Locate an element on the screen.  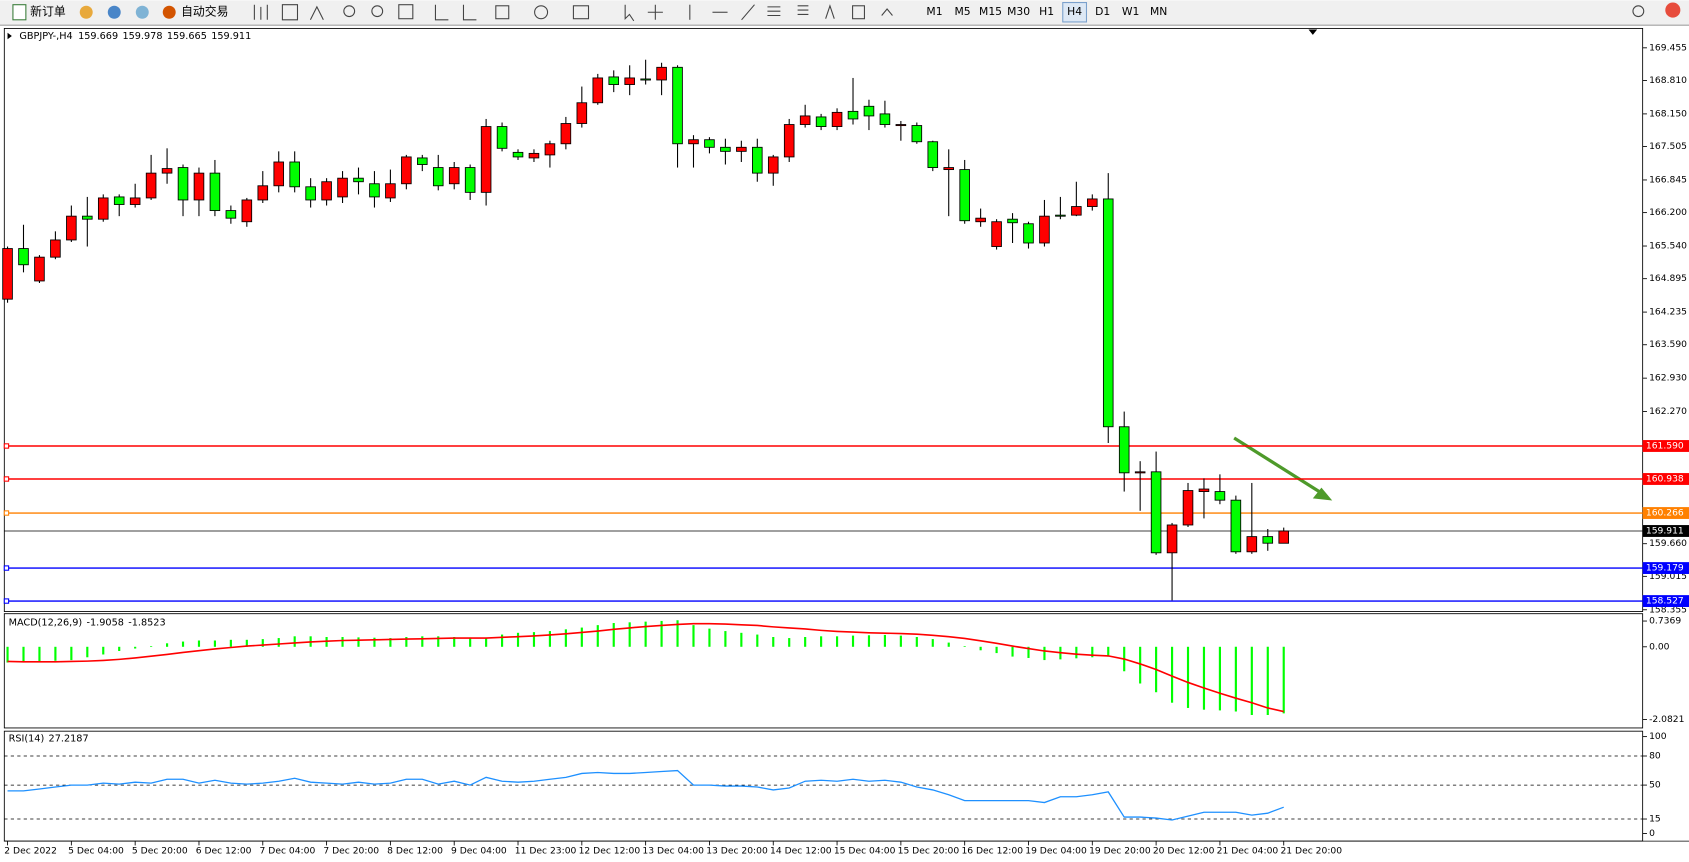
level-label: 160.266 is located at coordinates (1665, 513).